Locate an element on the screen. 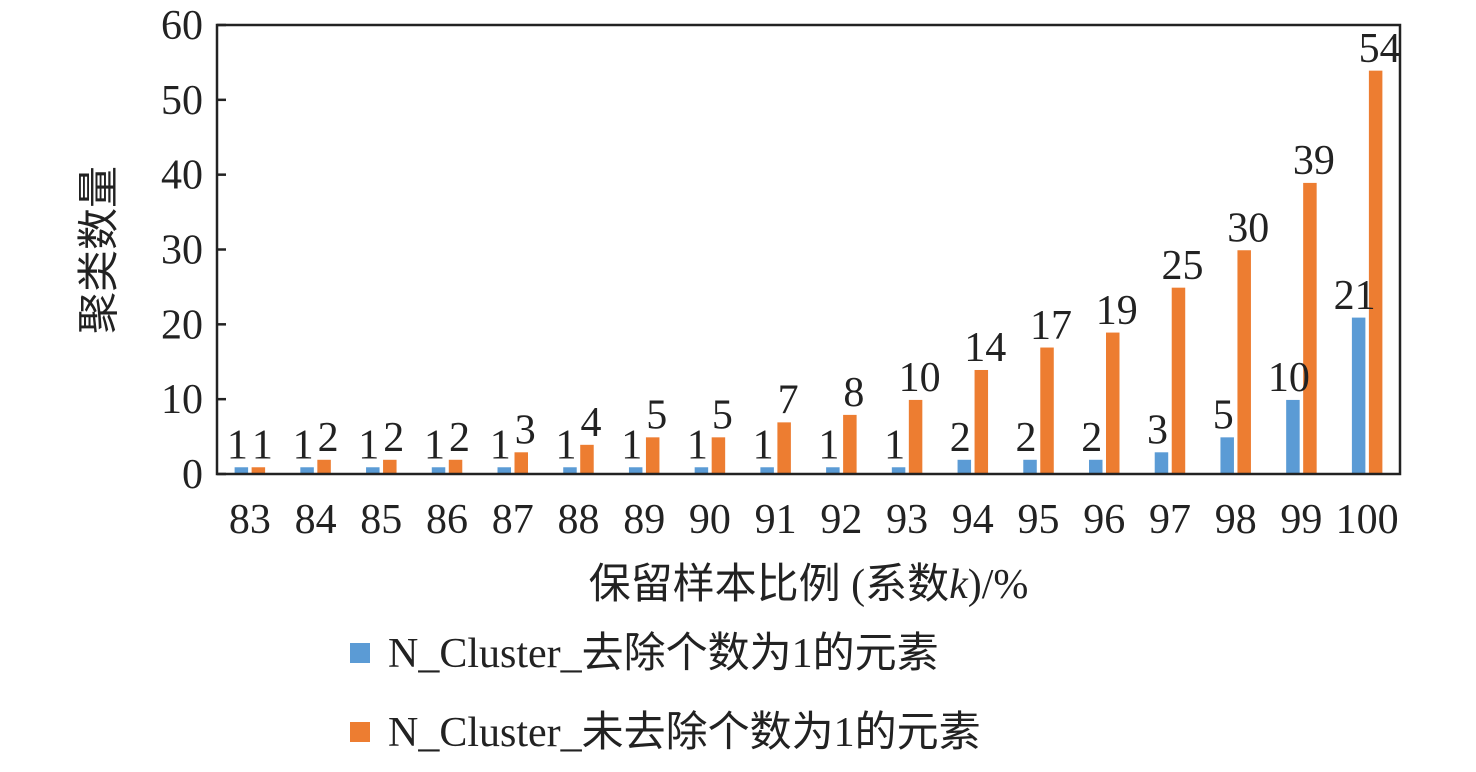 The image size is (1476, 772). x-tick-label: 91 is located at coordinates (776, 520).